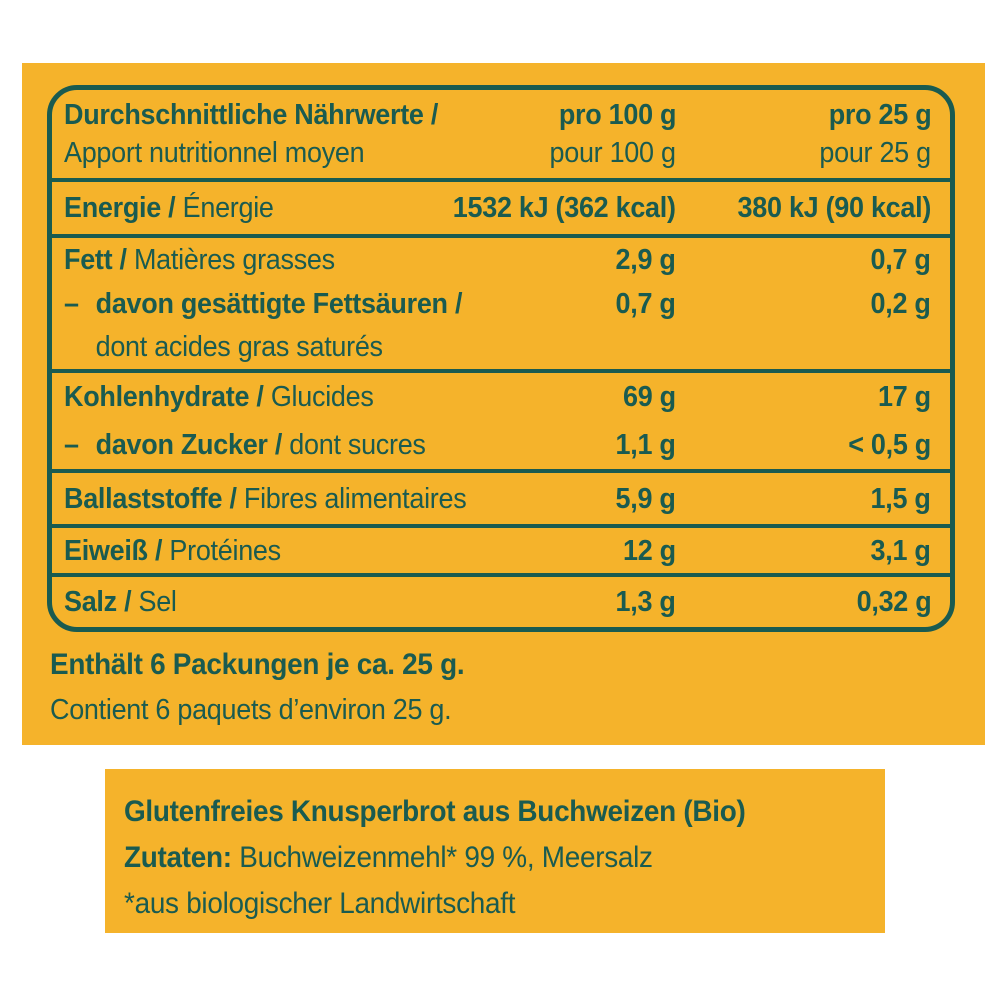 Image resolution: width=1000 pixels, height=1000 pixels. Describe the element at coordinates (875, 153) in the screenshot. I see `col-per-25g-fr: pour 25 g` at that location.